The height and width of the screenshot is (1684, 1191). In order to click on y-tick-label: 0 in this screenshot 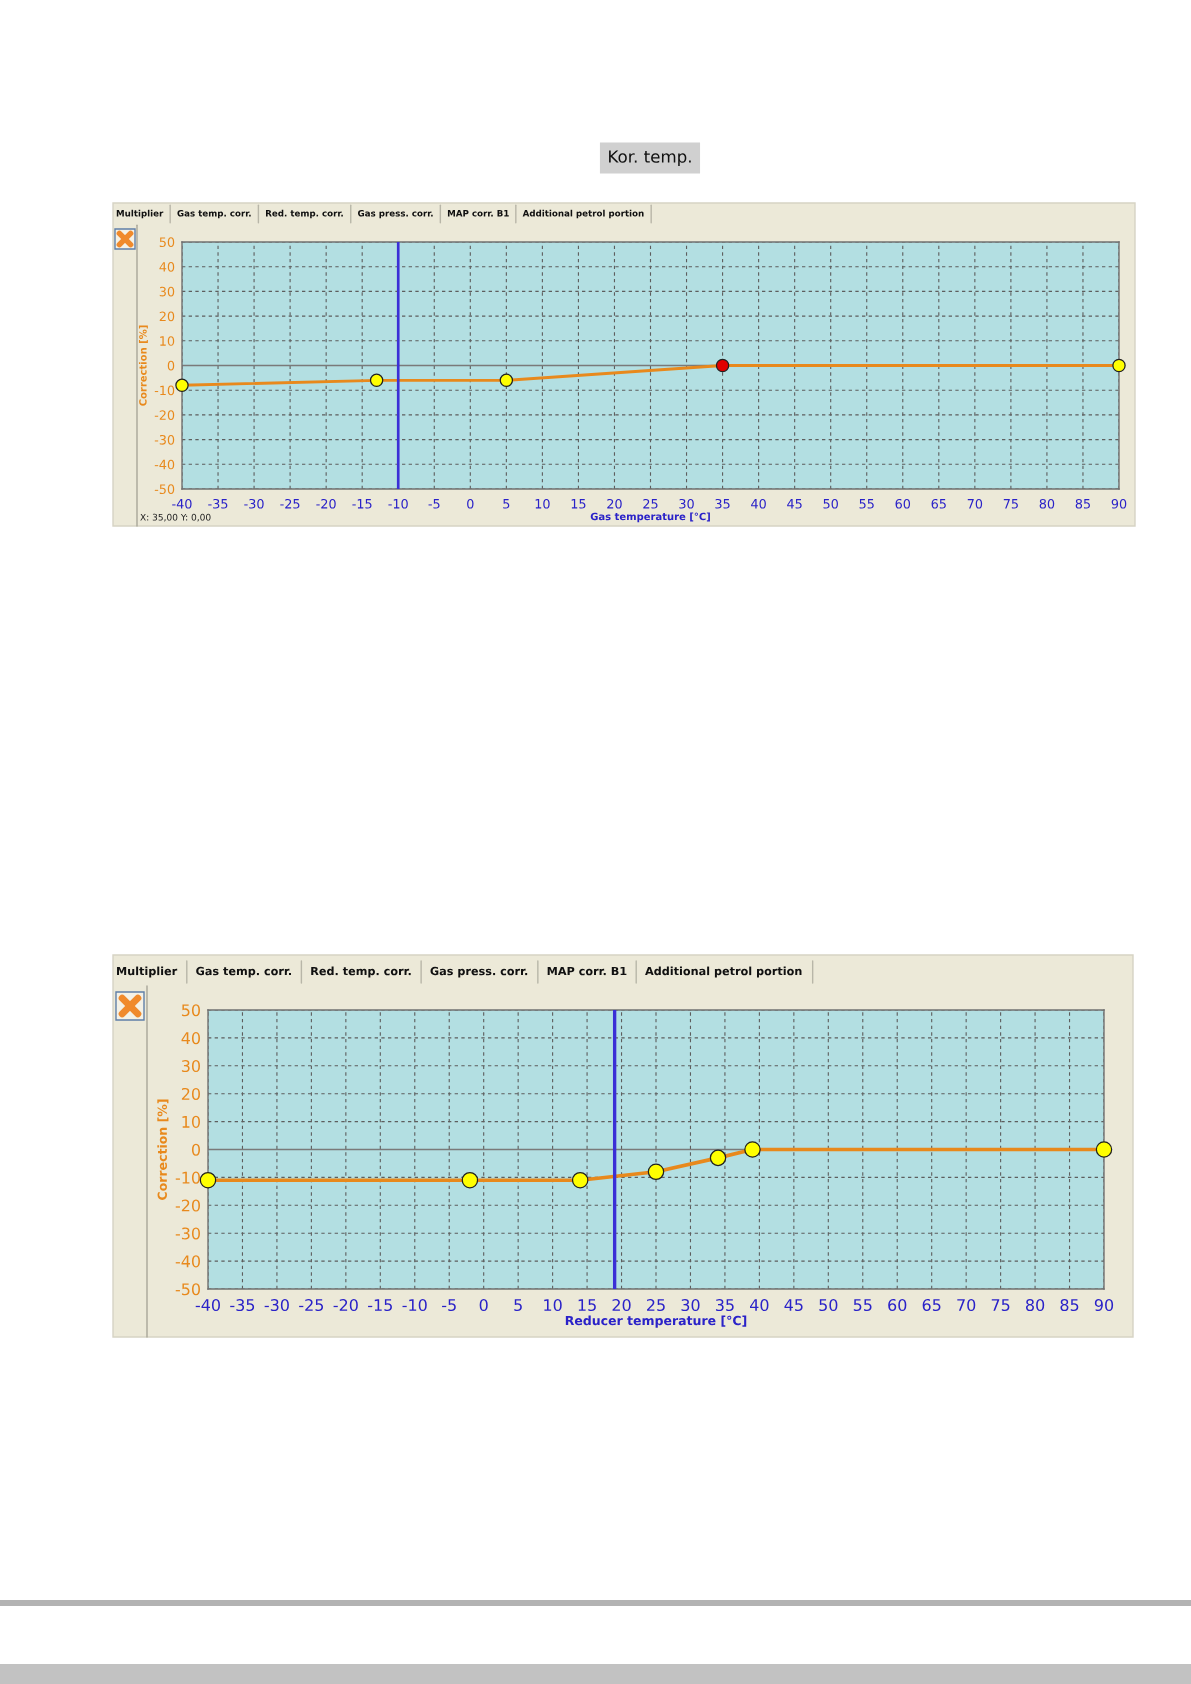, I will do `click(171, 365)`.